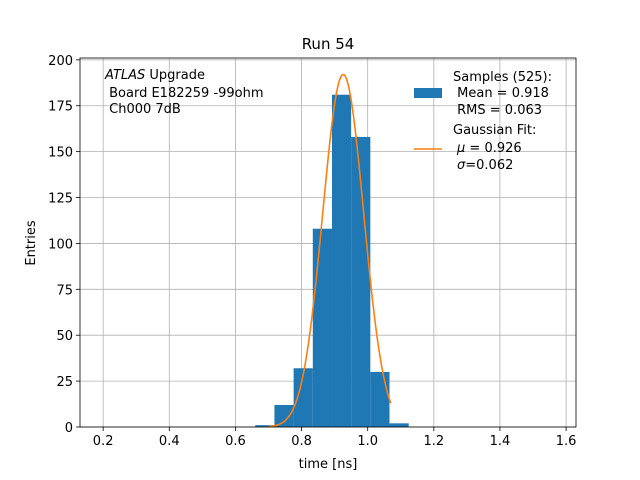 The image size is (640, 480). Describe the element at coordinates (60, 107) in the screenshot. I see `y-tick-label: 175` at that location.